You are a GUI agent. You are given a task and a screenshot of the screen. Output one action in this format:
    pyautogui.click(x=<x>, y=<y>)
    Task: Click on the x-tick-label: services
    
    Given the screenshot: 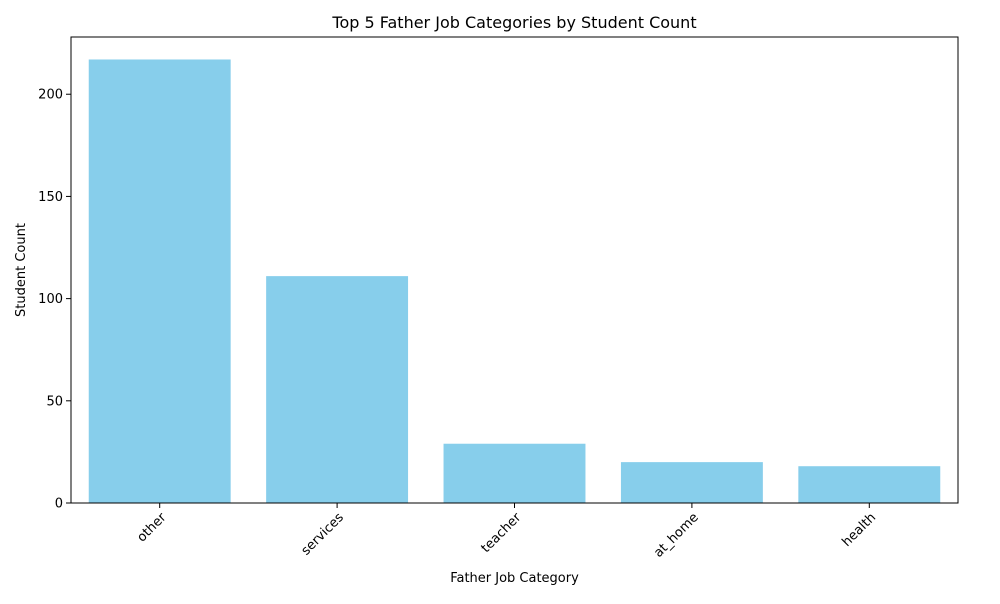 What is the action you would take?
    pyautogui.click(x=323, y=534)
    